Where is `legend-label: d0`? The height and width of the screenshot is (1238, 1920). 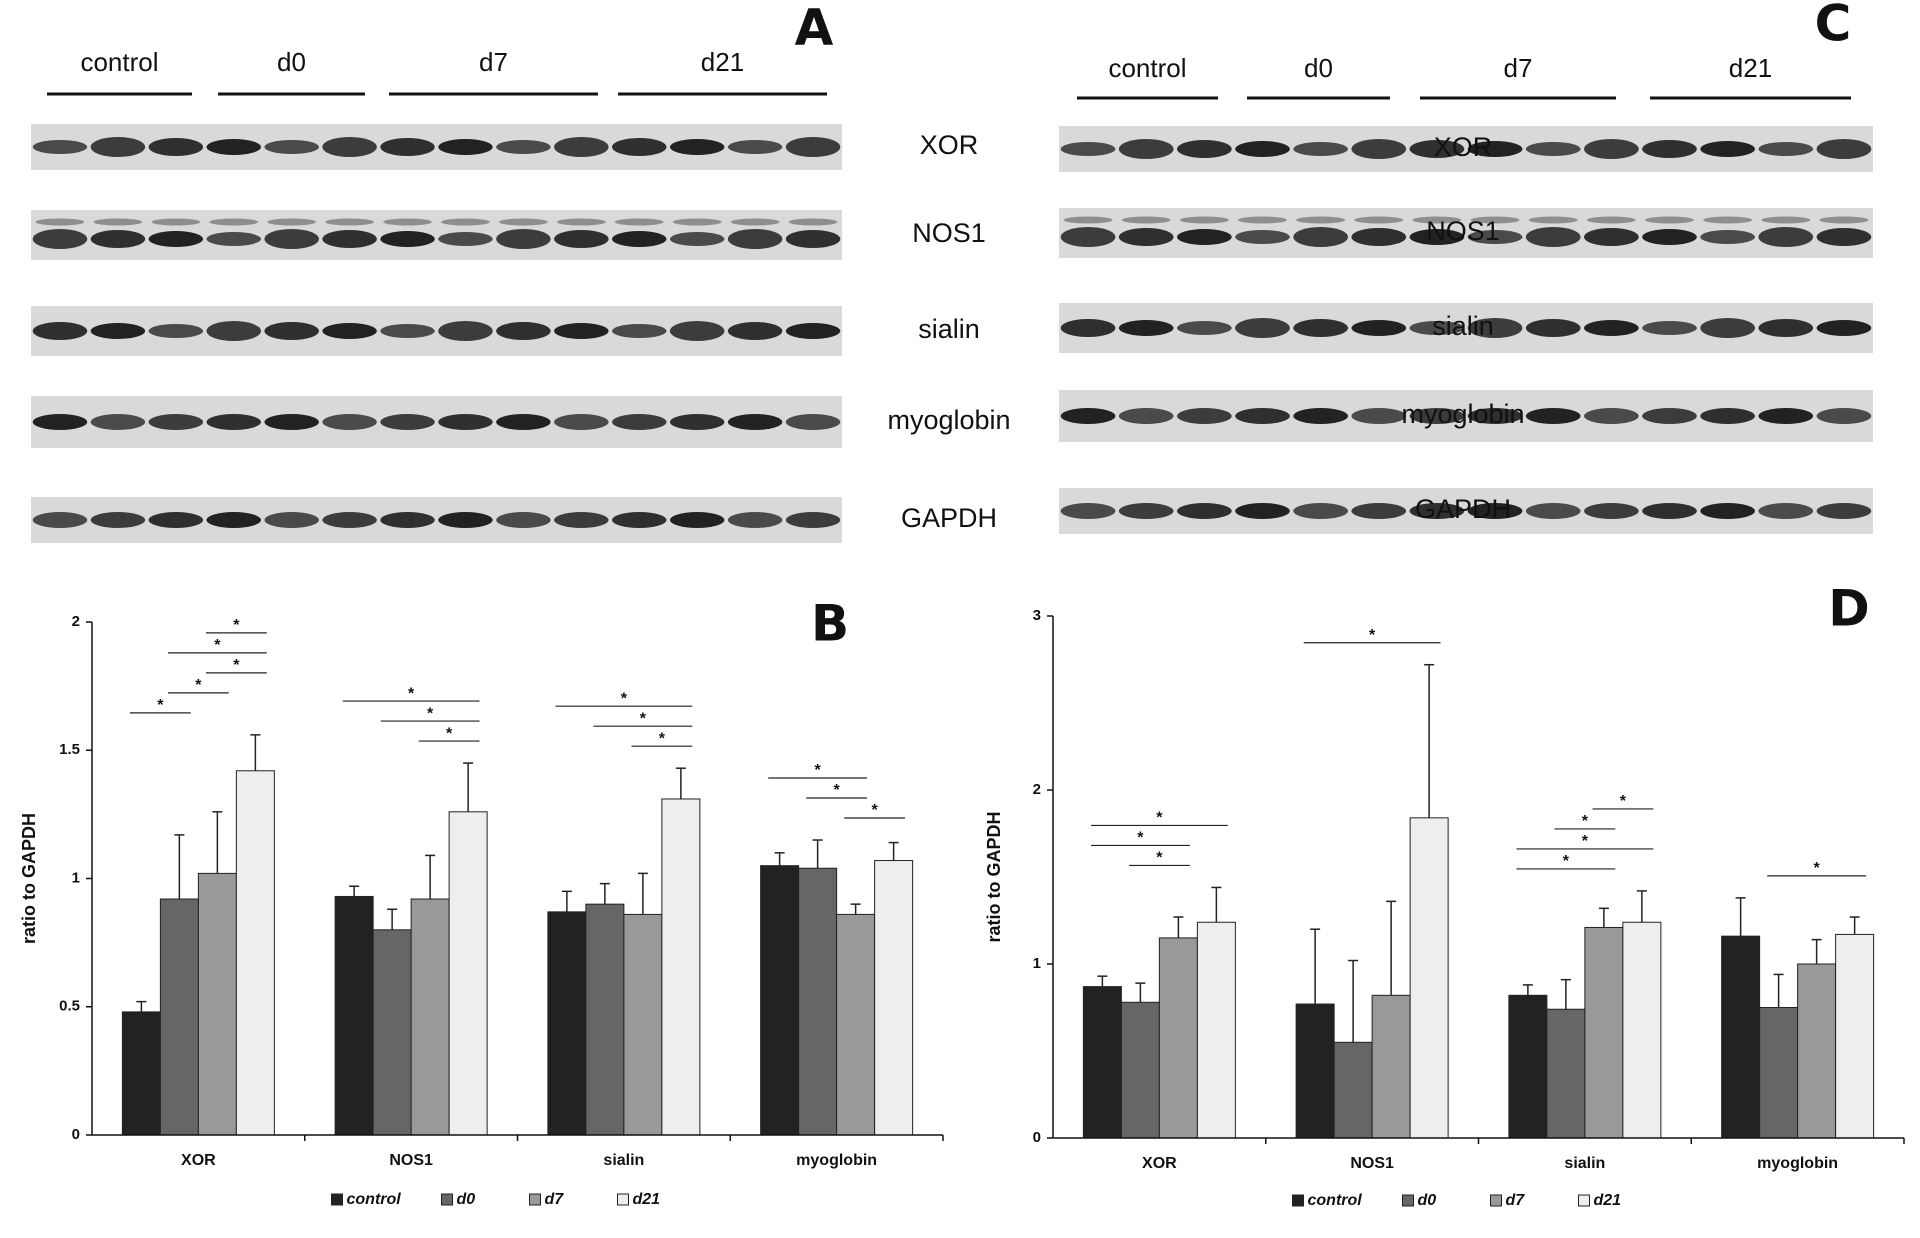 legend-label: d0 is located at coordinates (1427, 1200).